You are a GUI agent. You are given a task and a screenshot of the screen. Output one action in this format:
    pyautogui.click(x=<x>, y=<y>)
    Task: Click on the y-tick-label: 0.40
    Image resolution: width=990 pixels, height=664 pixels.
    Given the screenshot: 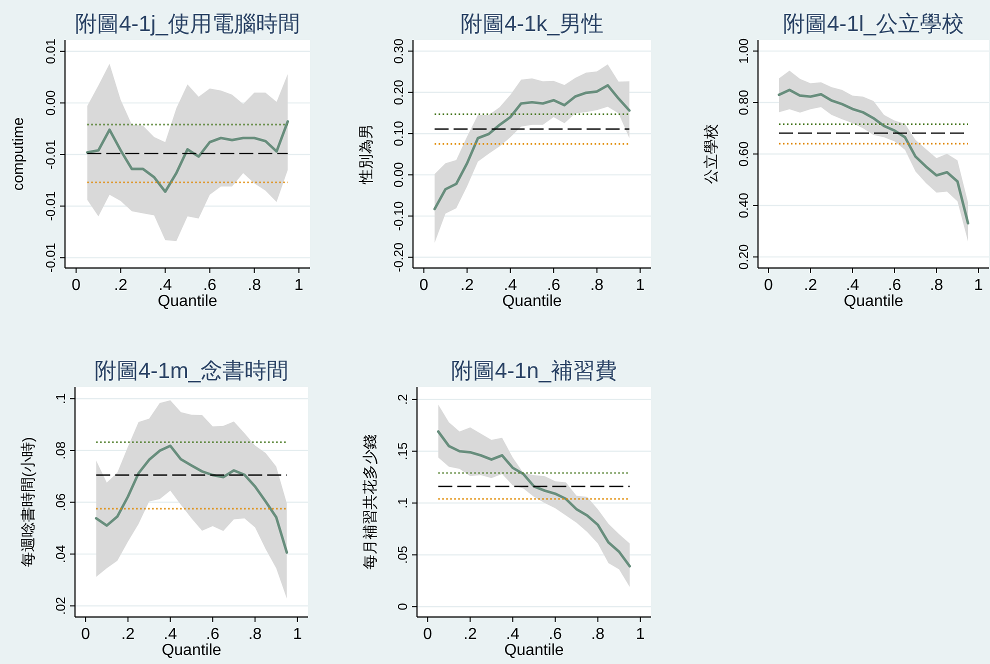 What is the action you would take?
    pyautogui.click(x=743, y=205)
    